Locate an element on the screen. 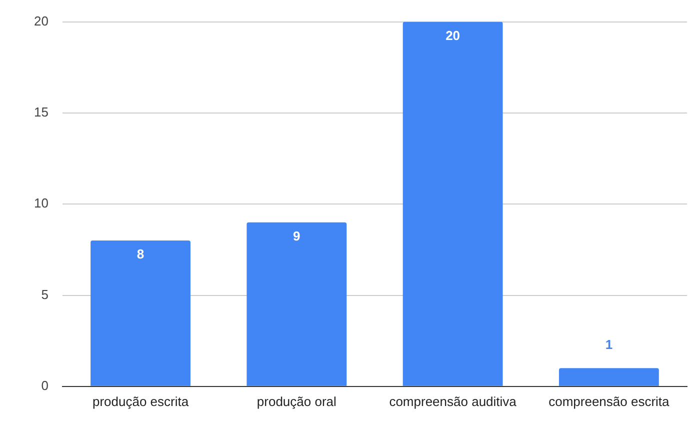 This screenshot has width=689, height=424. y-tick-label: 0 is located at coordinates (44, 385).